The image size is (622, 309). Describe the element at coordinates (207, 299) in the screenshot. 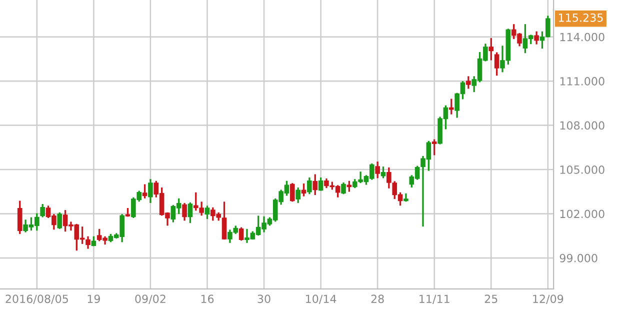

I see `x-tick-label: 16` at that location.